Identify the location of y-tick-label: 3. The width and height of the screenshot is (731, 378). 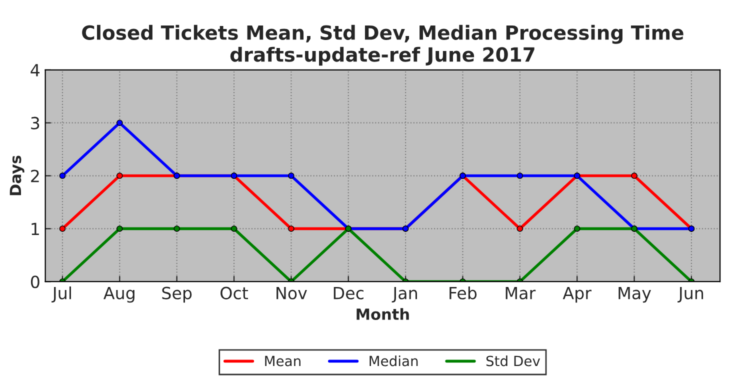
(35, 123).